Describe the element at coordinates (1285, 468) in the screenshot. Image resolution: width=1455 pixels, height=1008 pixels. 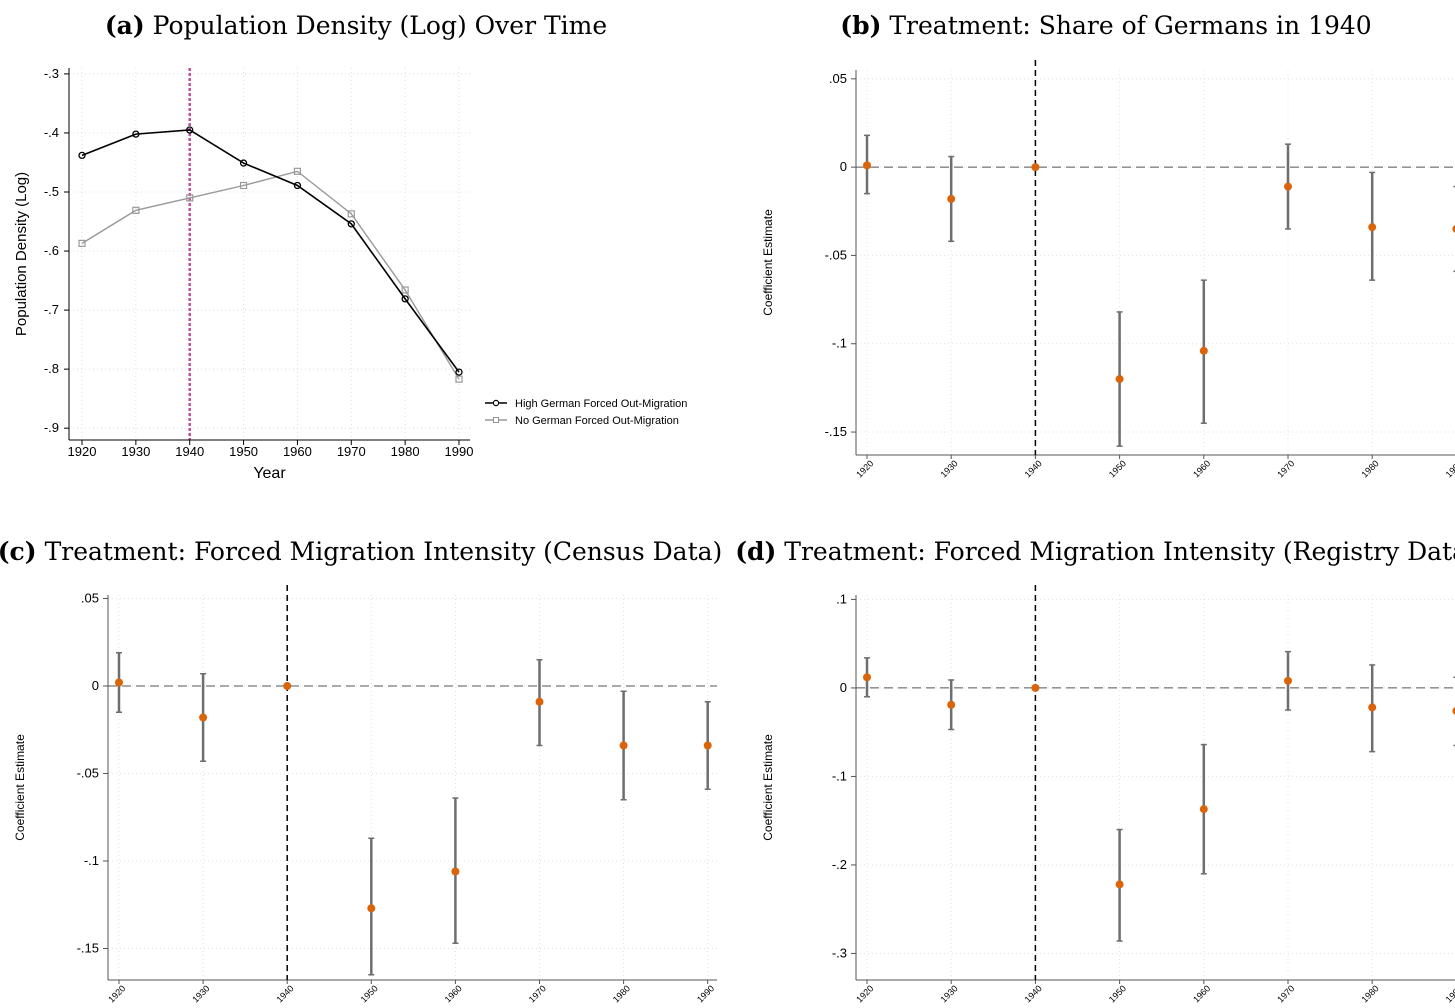
I see `panel-b-x-tick-label-1970: 1970` at that location.